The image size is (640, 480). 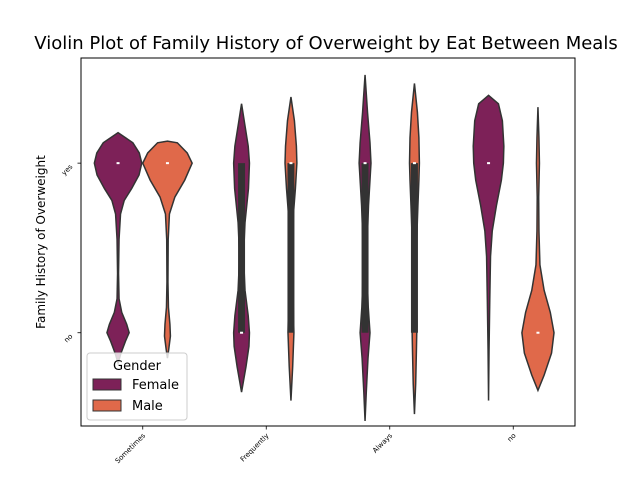 What do you see at coordinates (382, 443) in the screenshot?
I see `x-tick-label-always: Always` at bounding box center [382, 443].